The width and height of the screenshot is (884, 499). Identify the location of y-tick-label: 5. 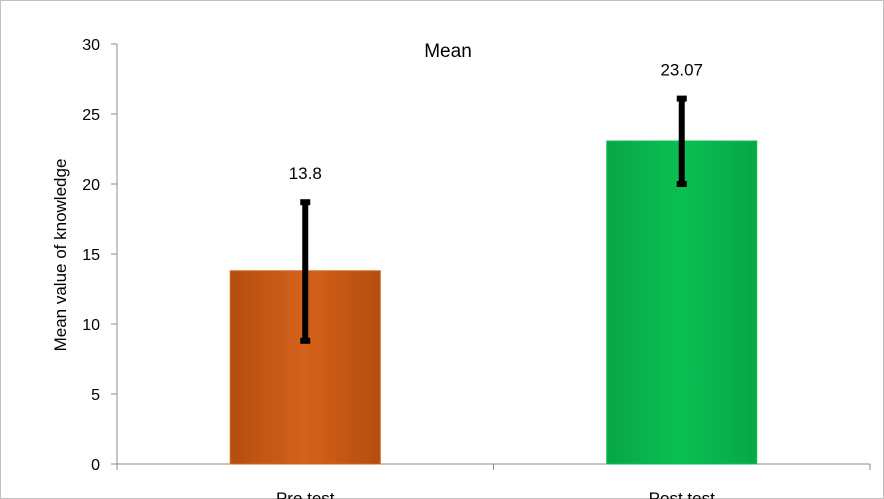
(95, 395).